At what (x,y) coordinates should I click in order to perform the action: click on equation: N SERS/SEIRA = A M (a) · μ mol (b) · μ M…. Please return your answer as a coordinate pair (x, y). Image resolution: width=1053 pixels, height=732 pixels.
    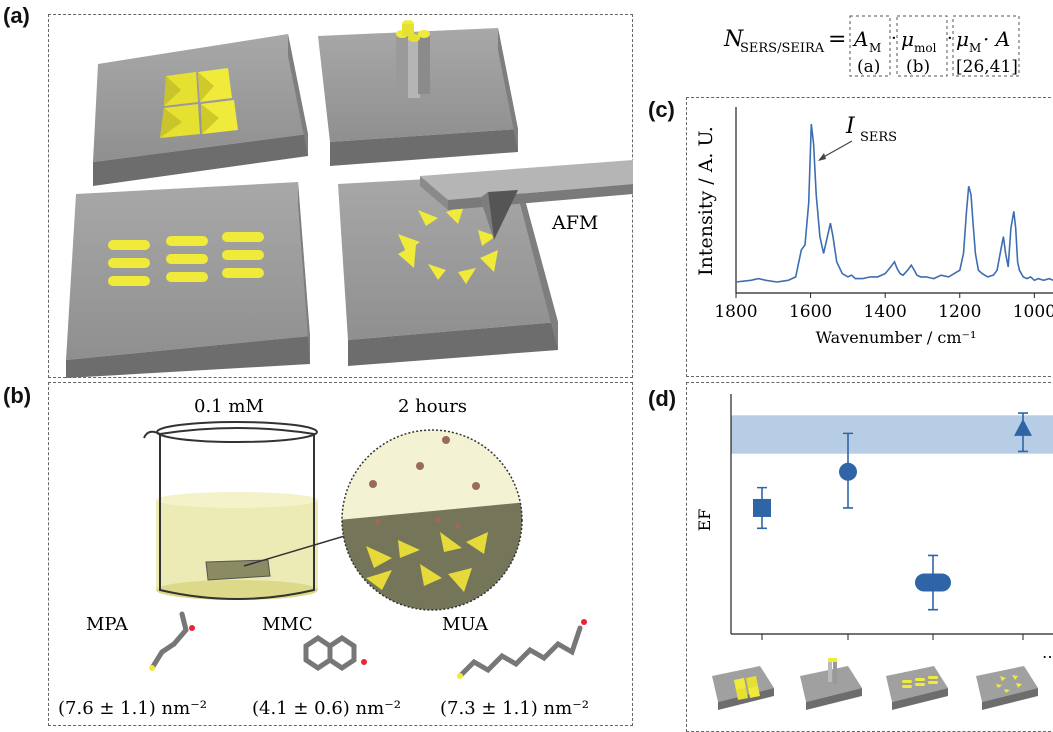
    Looking at the image, I should click on (871, 46).